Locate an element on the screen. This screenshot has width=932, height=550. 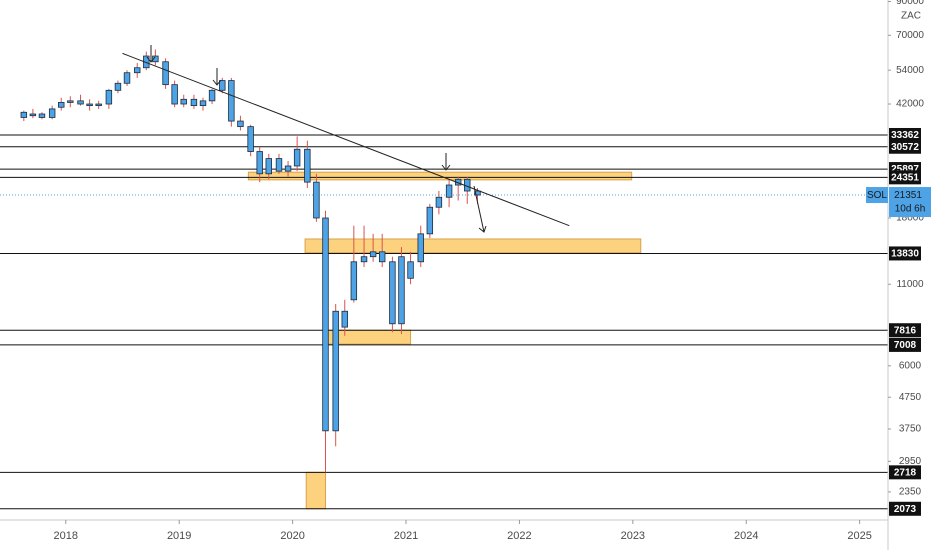
symbol-box is located at coordinates (877, 195).